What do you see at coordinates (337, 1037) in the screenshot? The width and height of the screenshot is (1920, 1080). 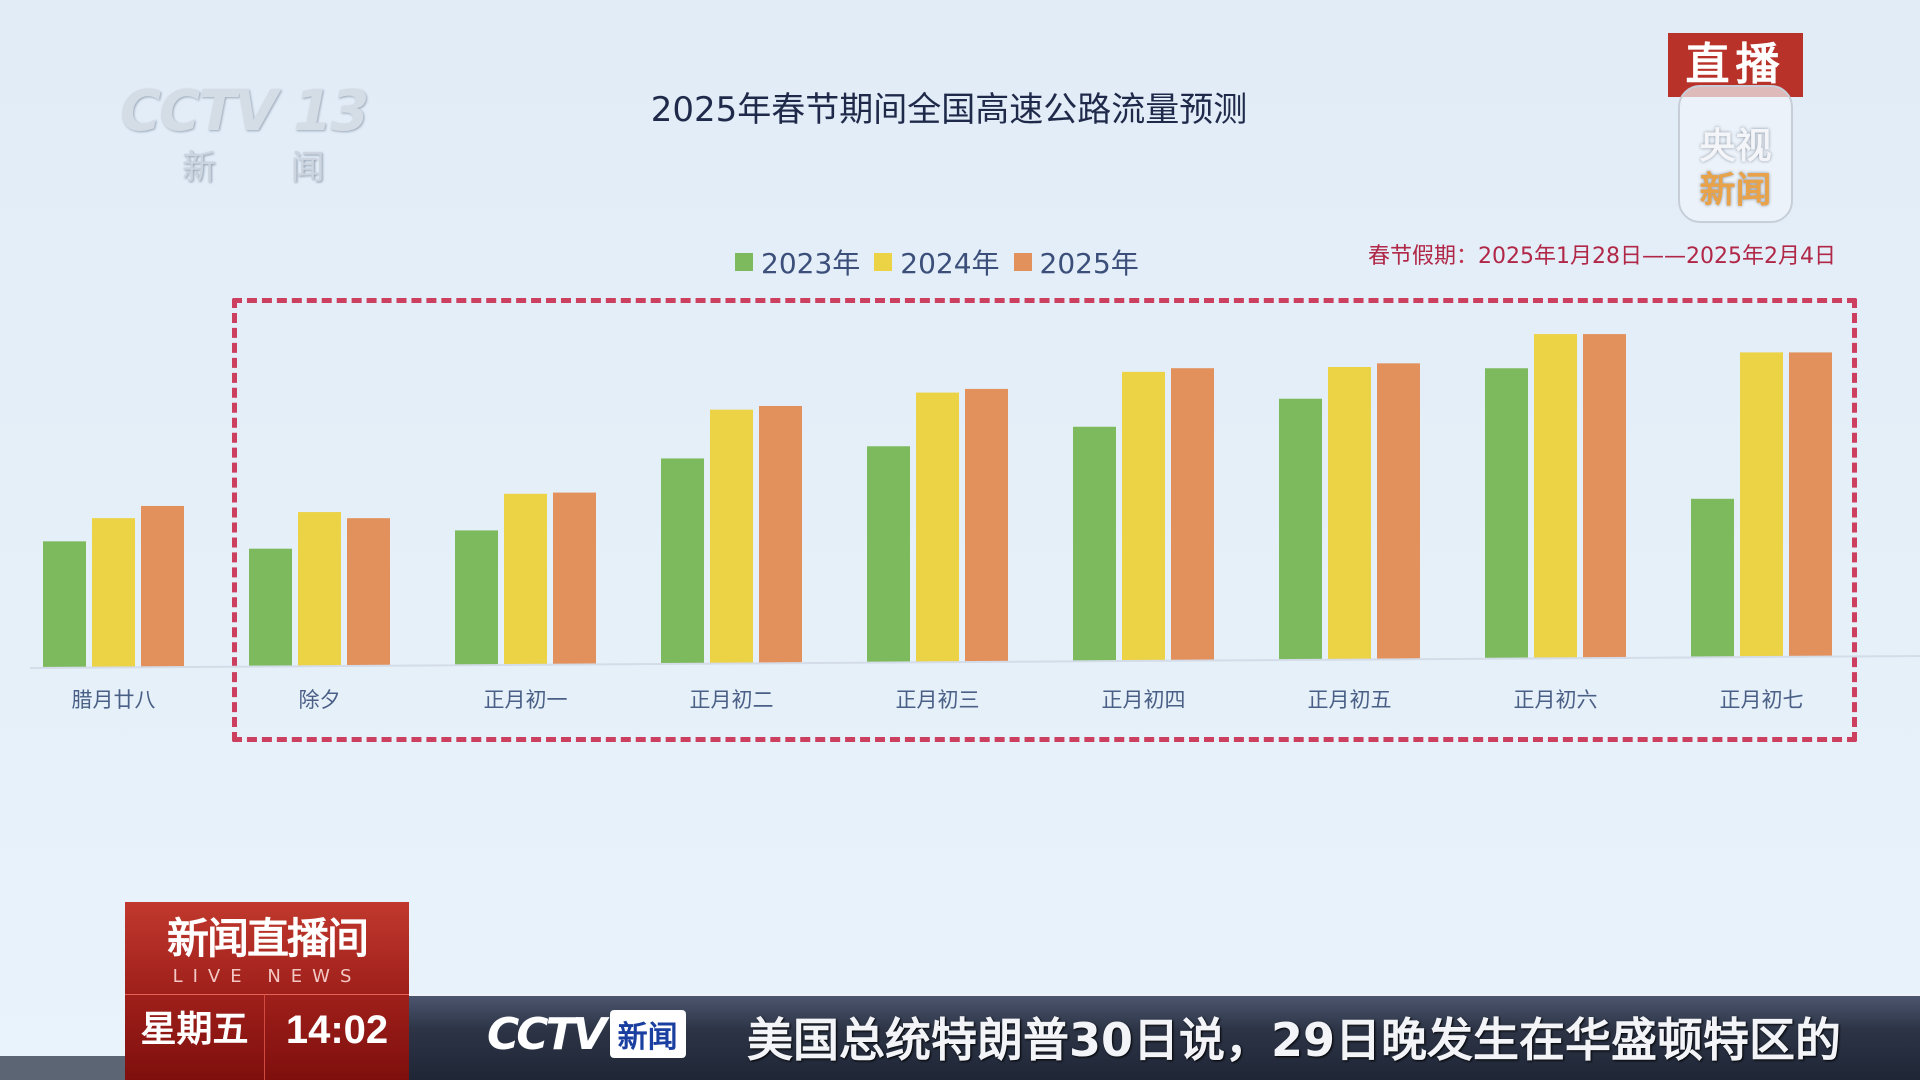 I see `clock-time: 14:02` at bounding box center [337, 1037].